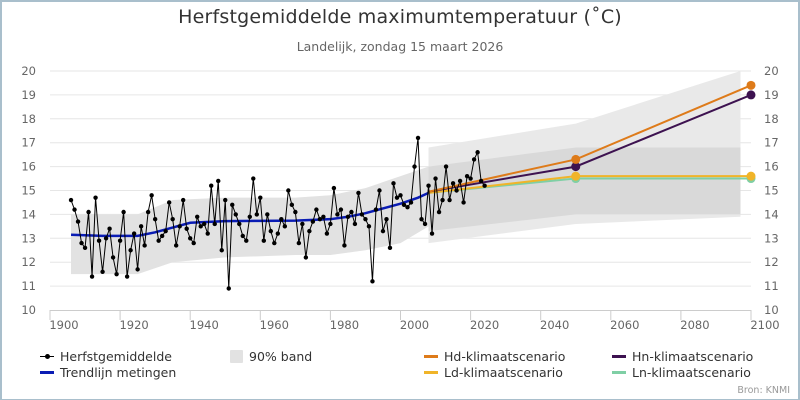 The image size is (800, 400). Describe the element at coordinates (771, 286) in the screenshot. I see `y-tick-label-right: 11` at that location.